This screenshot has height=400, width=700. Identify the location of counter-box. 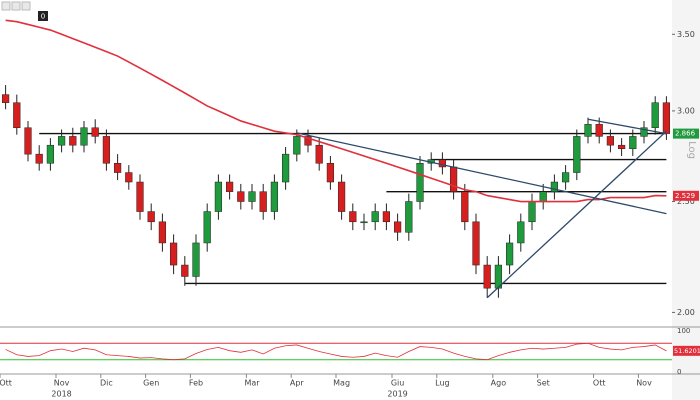
(43, 16).